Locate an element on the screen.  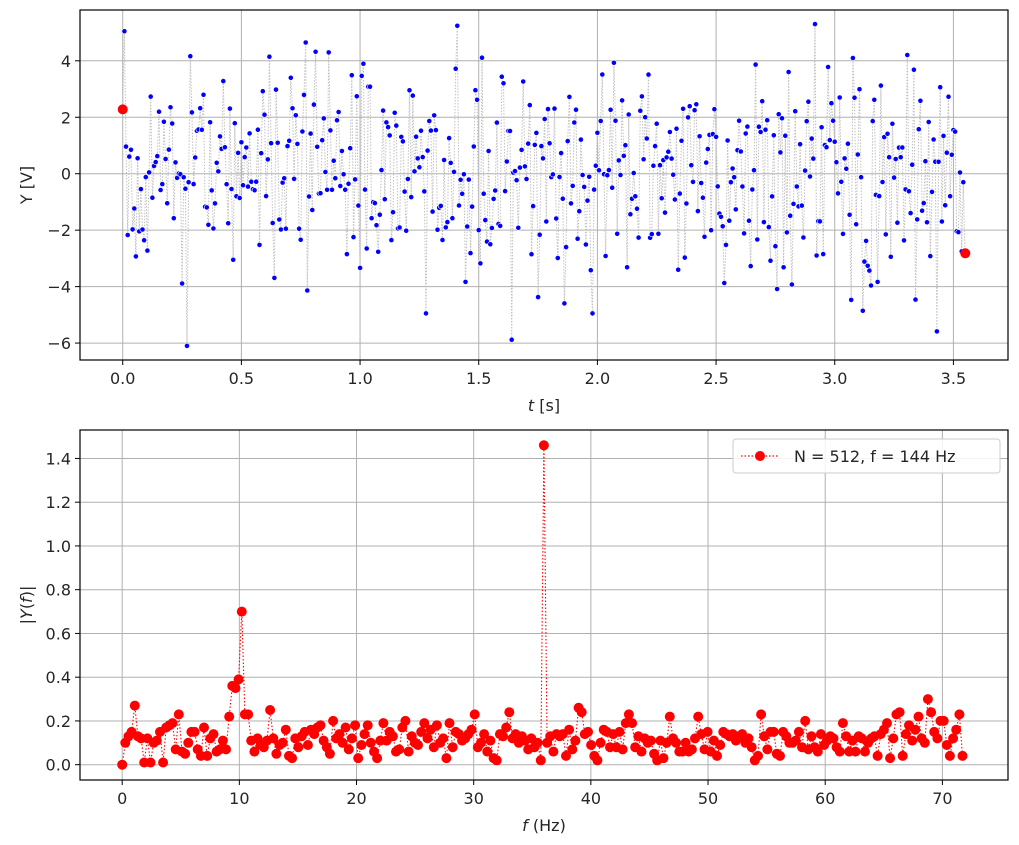
legend-marker-icon is located at coordinates (760, 456).